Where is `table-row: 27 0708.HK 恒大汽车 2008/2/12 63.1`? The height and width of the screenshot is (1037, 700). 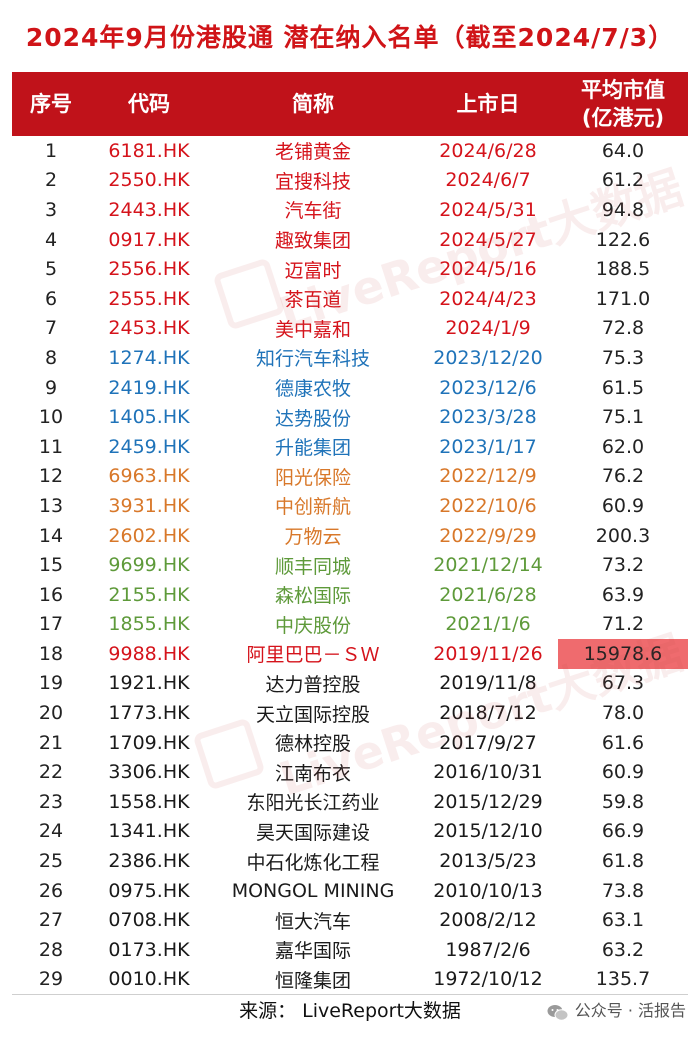 table-row: 27 0708.HK 恒大汽车 2008/2/12 63.1 is located at coordinates (350, 920).